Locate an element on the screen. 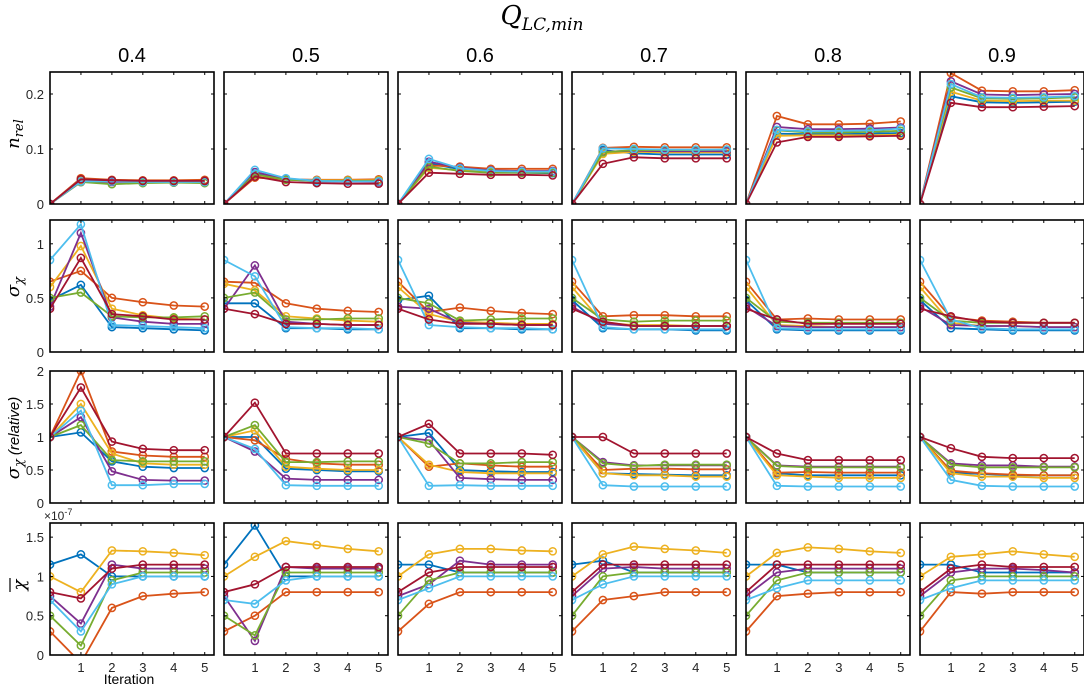 This screenshot has height=686, width=1084. ylabel-row-sigma-relative: σχ(relative) is located at coordinates (15, 438).